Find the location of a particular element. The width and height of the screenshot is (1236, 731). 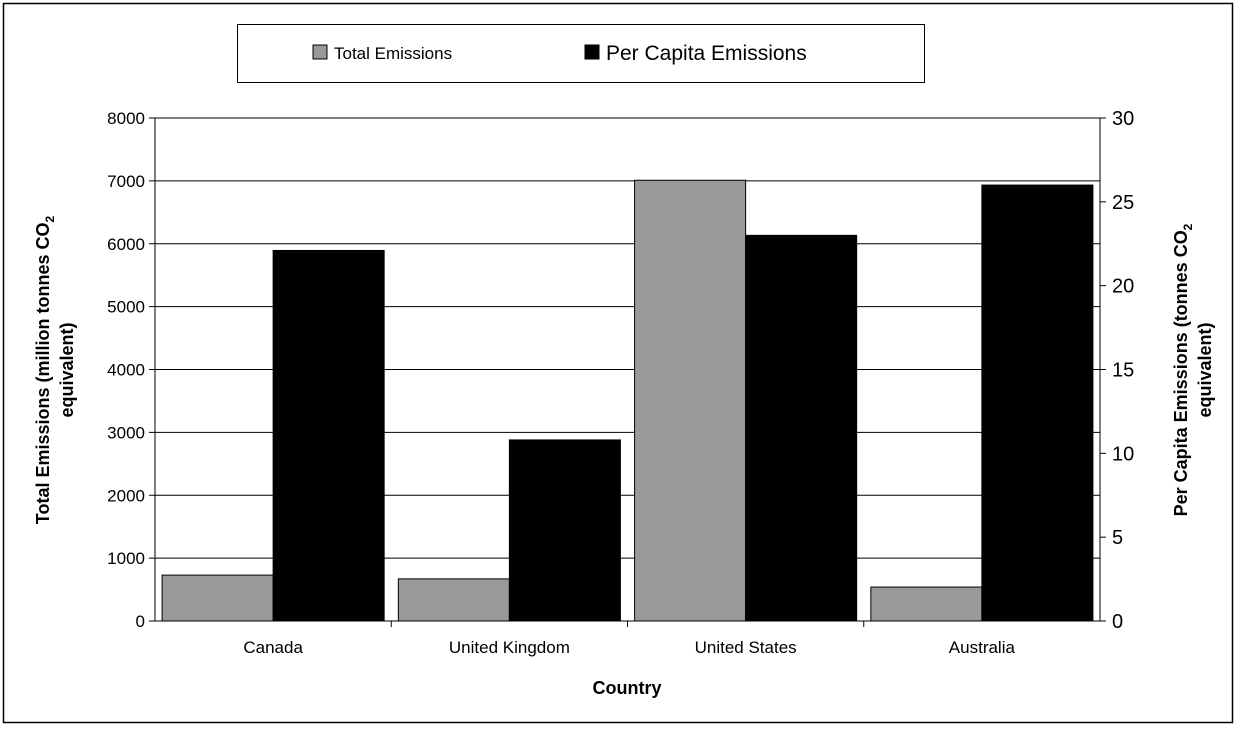

left-tick-label: 6000 is located at coordinates (126, 244).